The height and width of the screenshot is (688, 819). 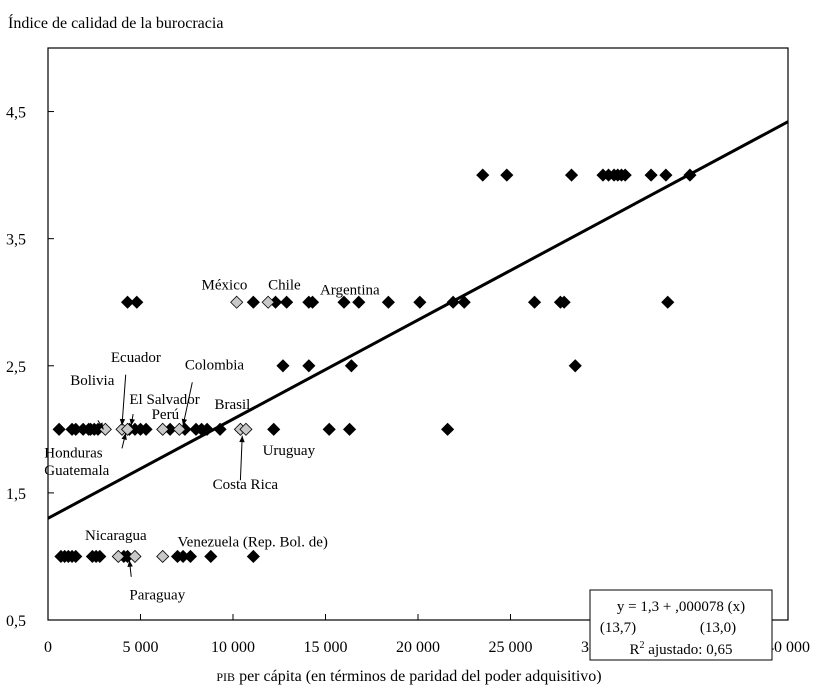 What do you see at coordinates (233, 405) in the screenshot?
I see `country-label: Brasil` at bounding box center [233, 405].